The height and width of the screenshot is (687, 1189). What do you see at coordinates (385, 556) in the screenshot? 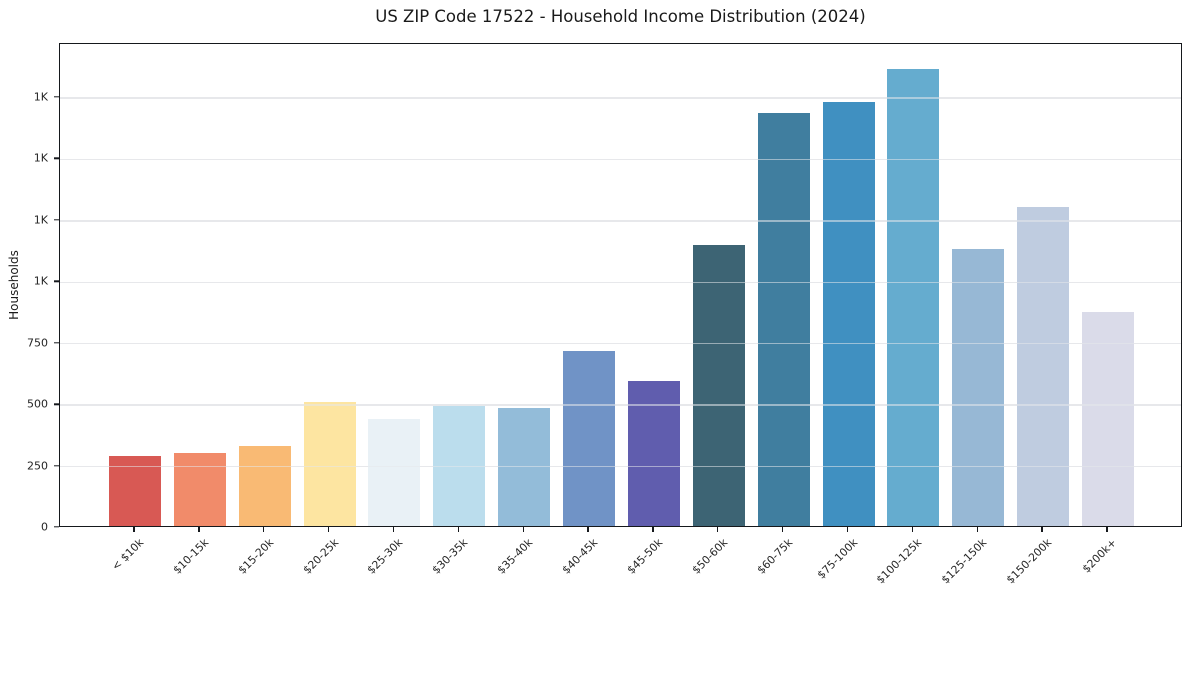
I see `x-tick-label: $25-30k` at bounding box center [385, 556].